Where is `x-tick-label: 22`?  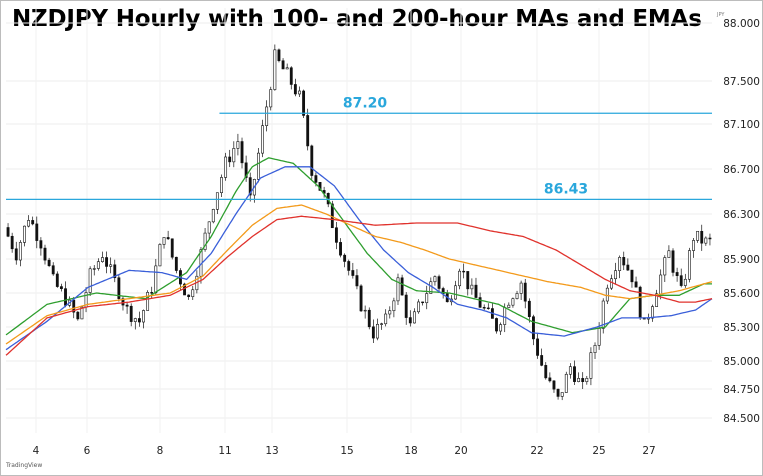 x-tick-label: 22 is located at coordinates (536, 451).